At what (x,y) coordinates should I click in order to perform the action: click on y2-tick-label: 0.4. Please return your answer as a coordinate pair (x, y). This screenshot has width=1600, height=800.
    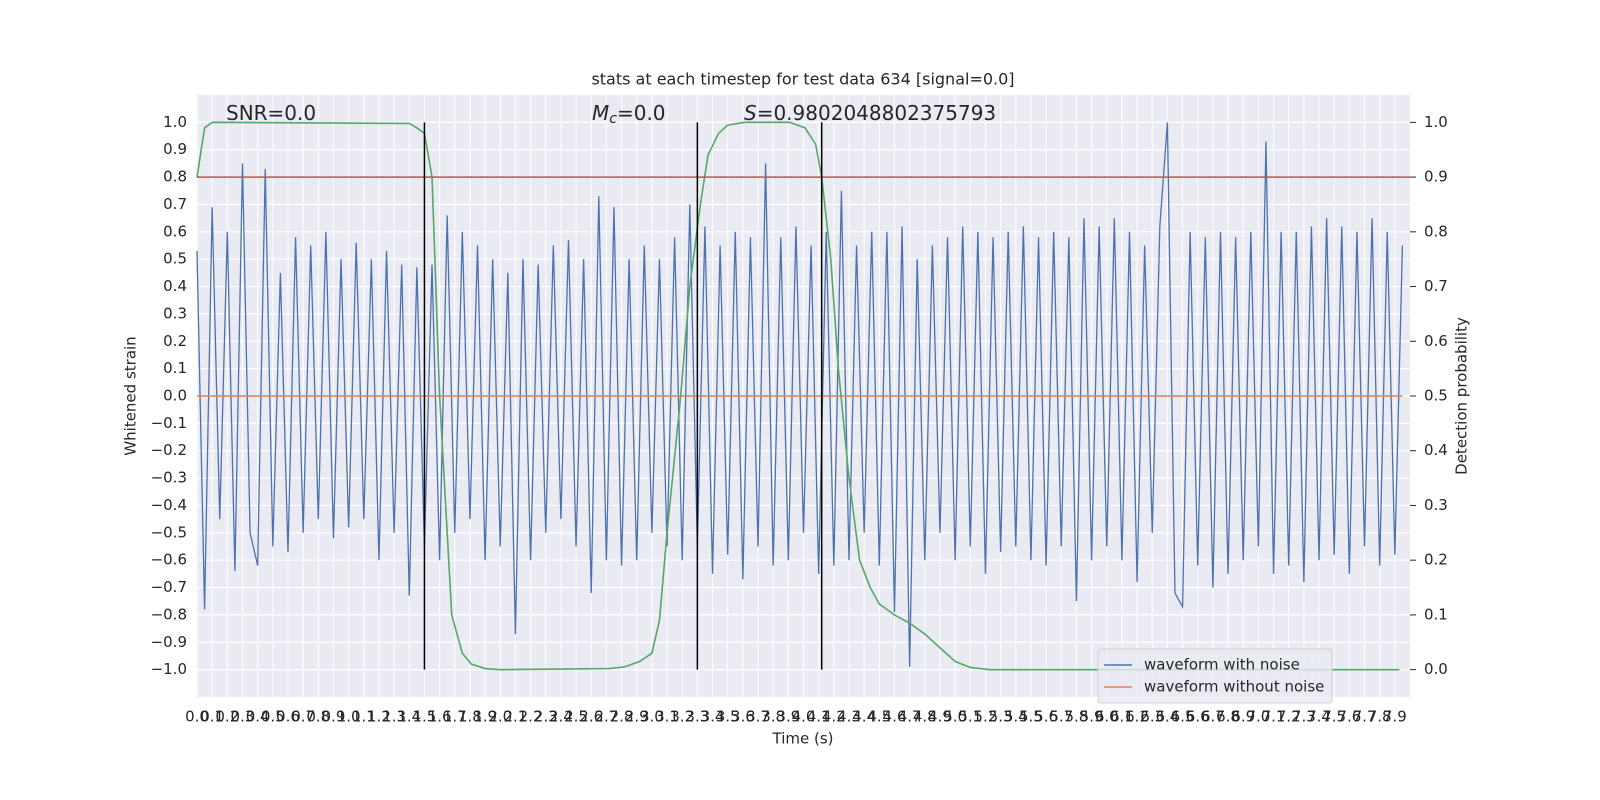
    Looking at the image, I should click on (1436, 450).